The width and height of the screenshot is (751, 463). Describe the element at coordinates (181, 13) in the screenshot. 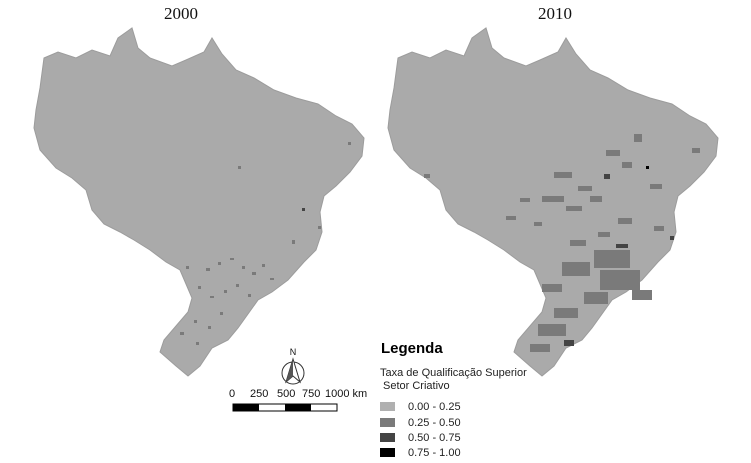

I see `map-title-2000: 2000` at that location.